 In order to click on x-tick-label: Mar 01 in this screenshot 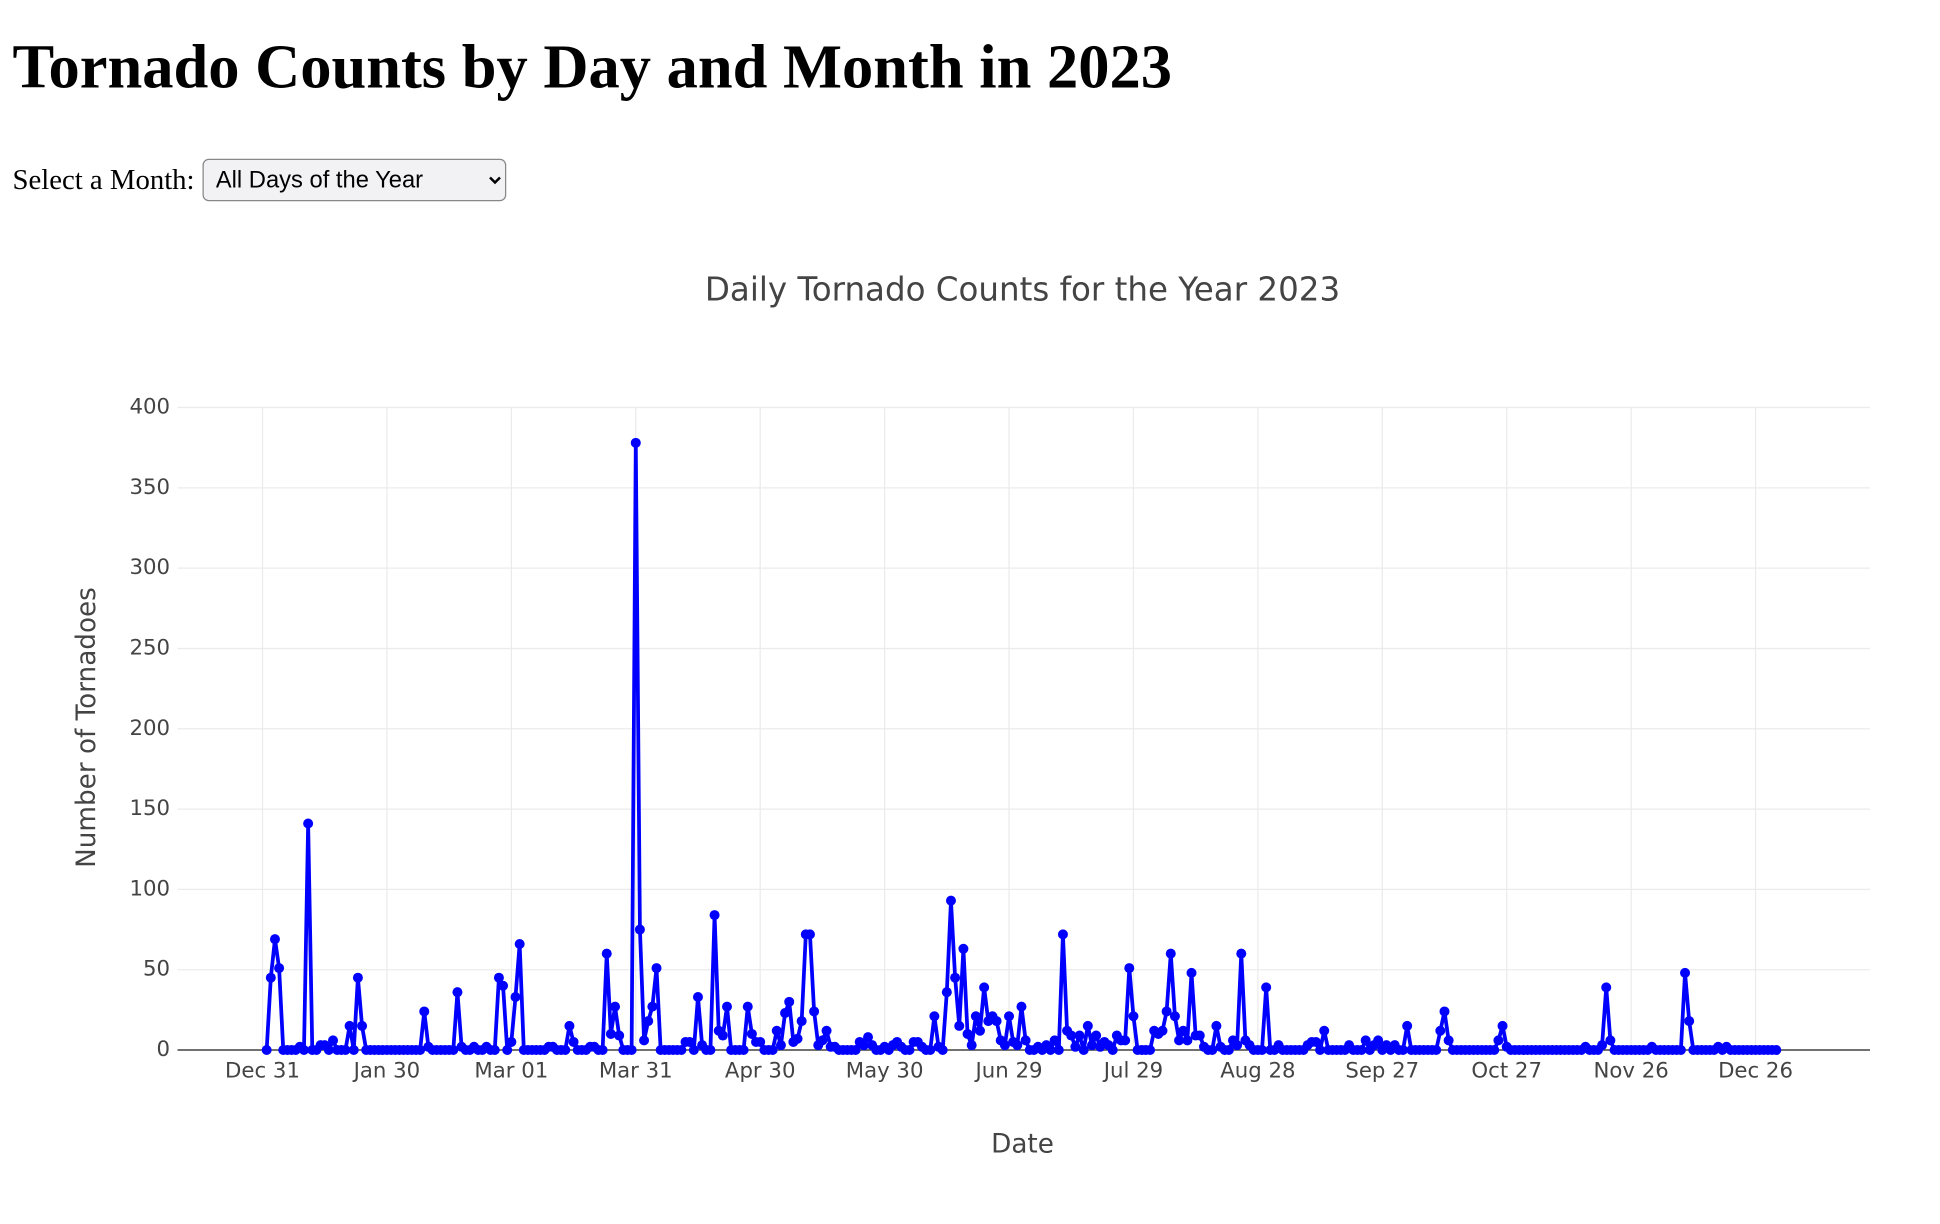, I will do `click(511, 1070)`.